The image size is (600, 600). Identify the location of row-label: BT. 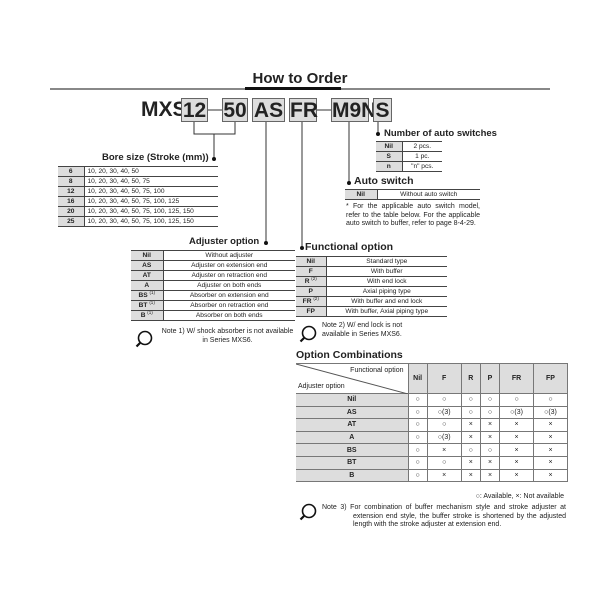
(352, 463).